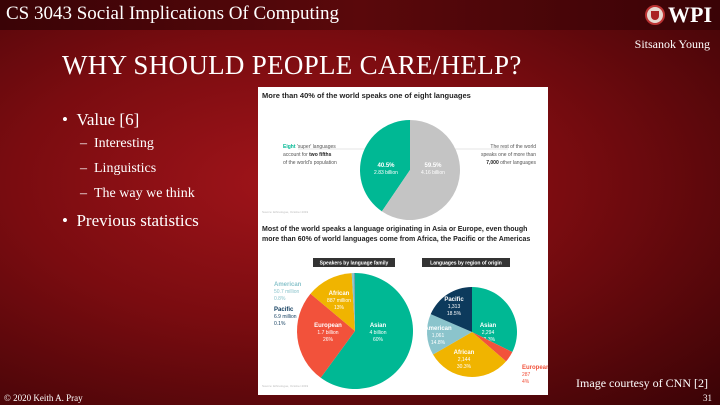  I want to click on image-credit: Image courtesy of CNN [2], so click(642, 383).